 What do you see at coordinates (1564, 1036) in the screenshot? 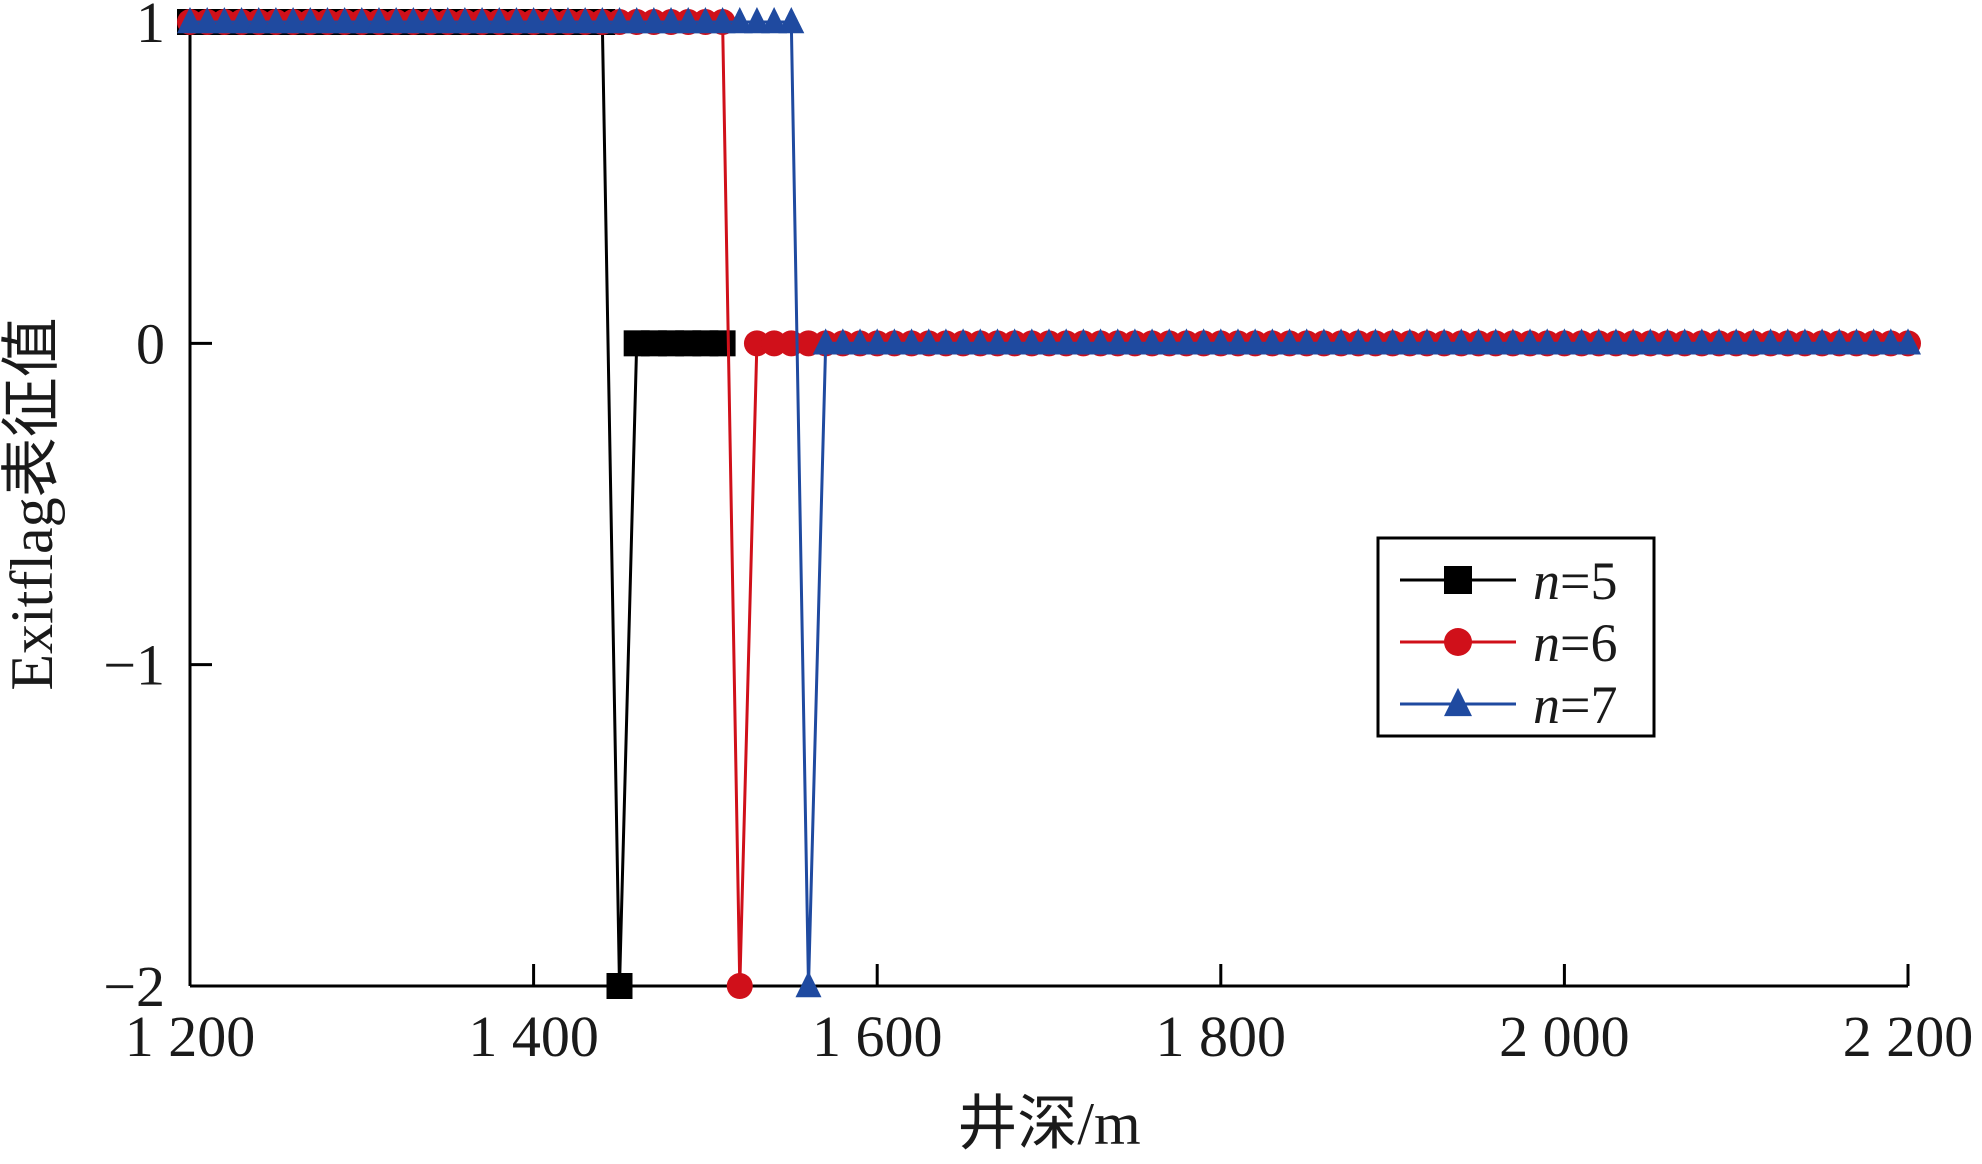
I see `x-tick-label: 2 000` at bounding box center [1564, 1036].